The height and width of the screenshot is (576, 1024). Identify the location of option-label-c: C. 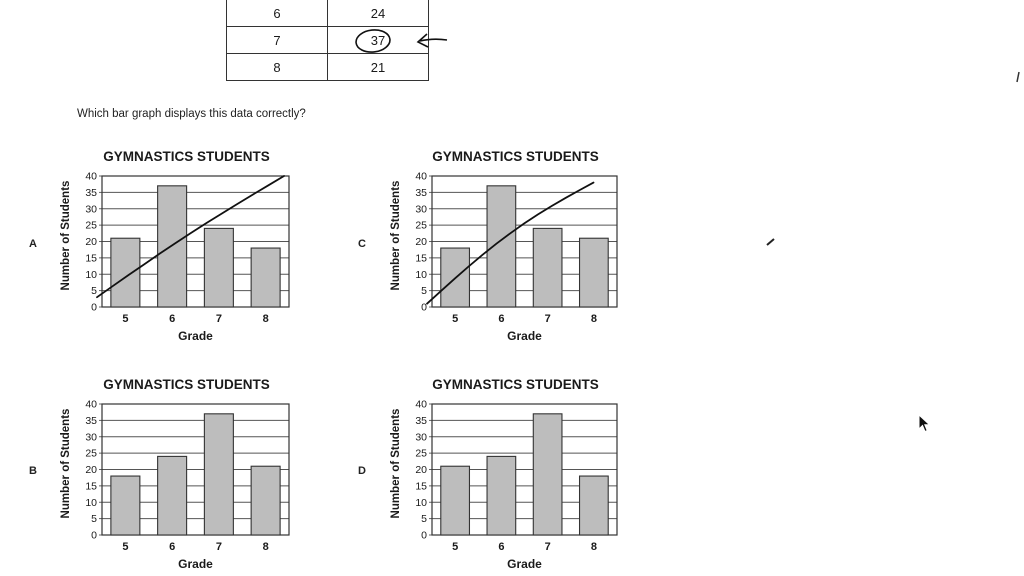
(362, 244).